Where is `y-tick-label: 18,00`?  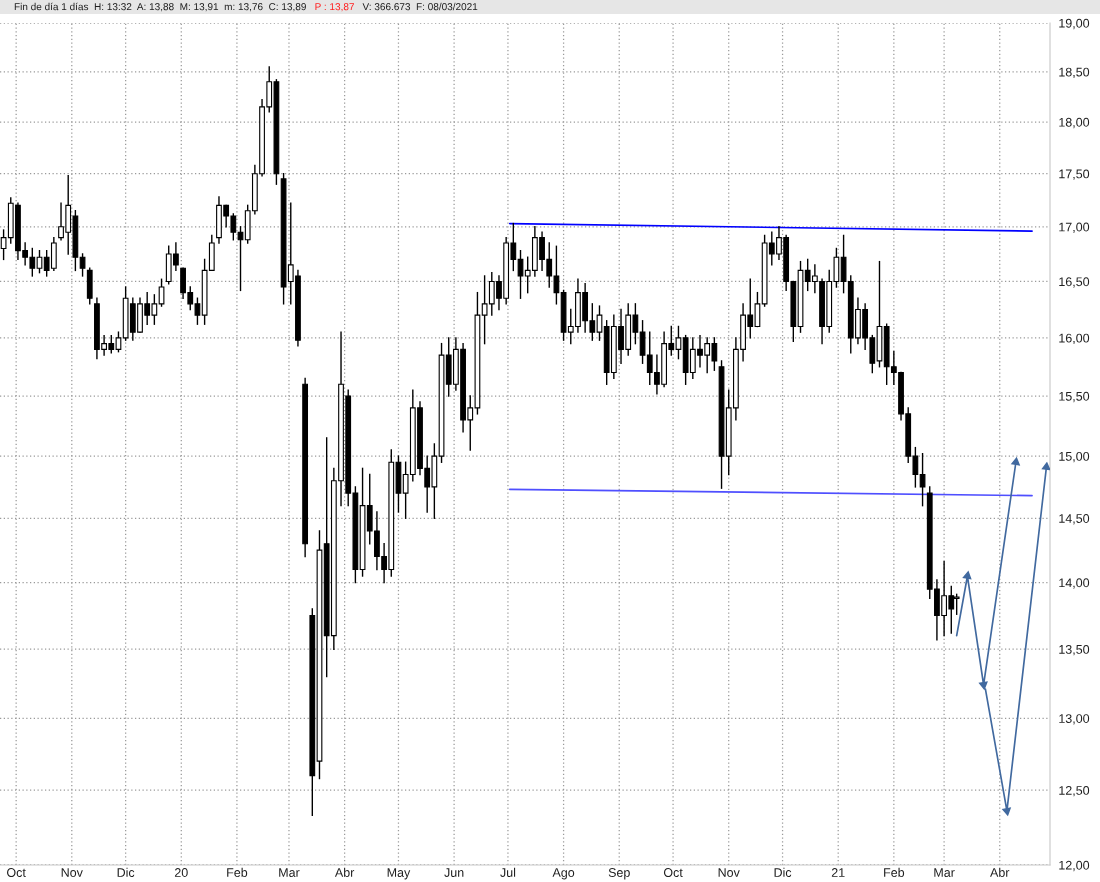
y-tick-label: 18,00 is located at coordinates (1074, 123).